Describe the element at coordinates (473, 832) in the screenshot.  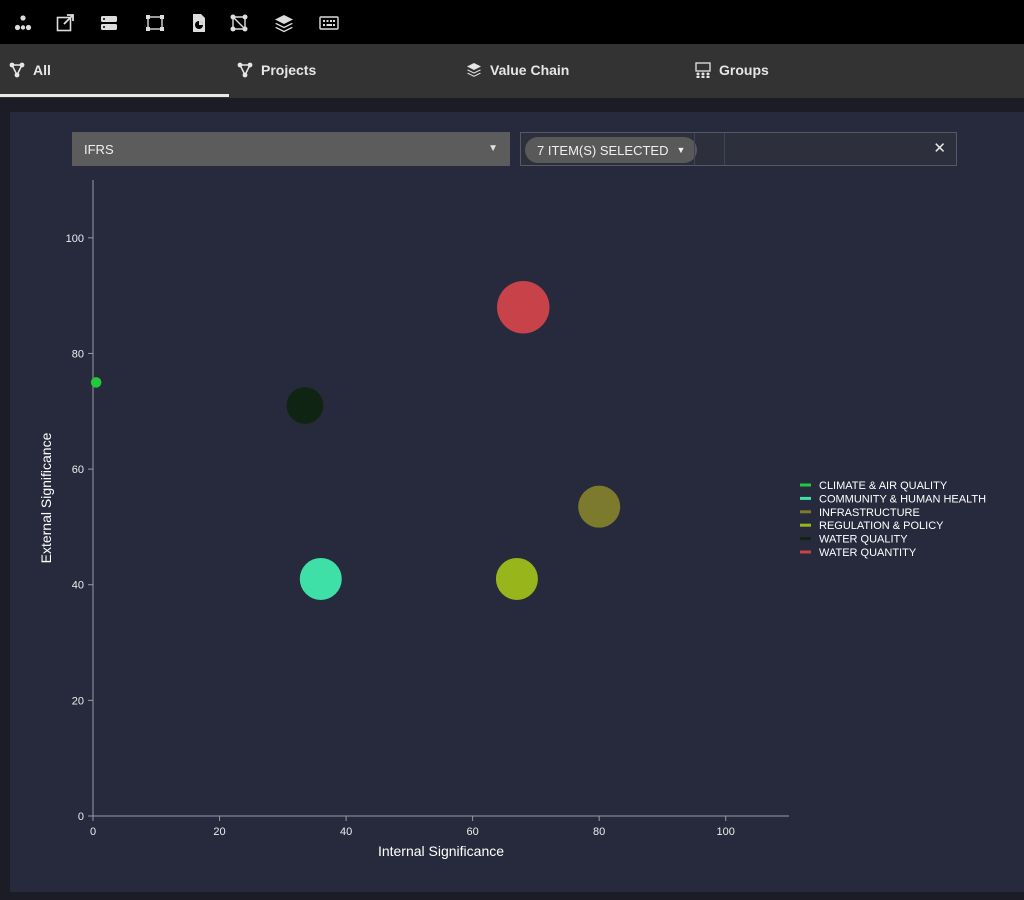
I see `x-tick-label: 60` at that location.